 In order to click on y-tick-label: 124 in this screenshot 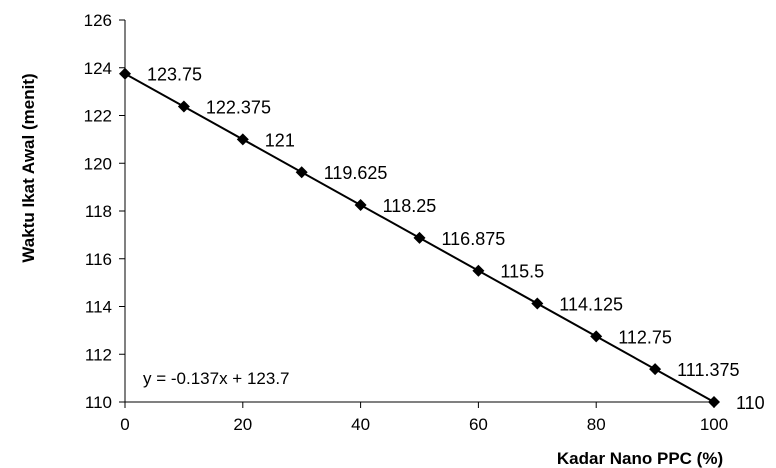, I will do `click(98, 68)`.